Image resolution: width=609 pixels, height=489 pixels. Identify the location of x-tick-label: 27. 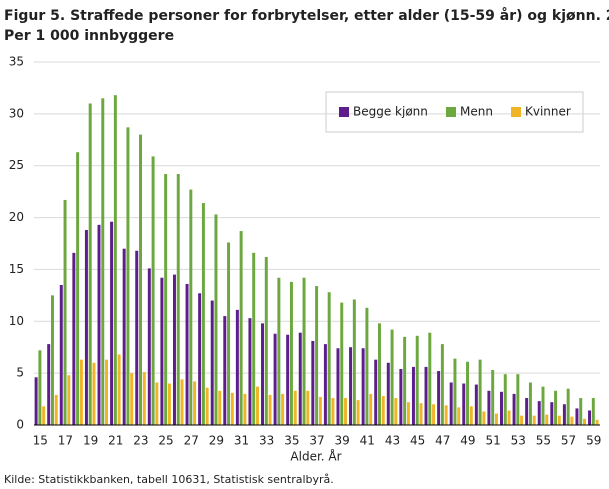
(191, 441).